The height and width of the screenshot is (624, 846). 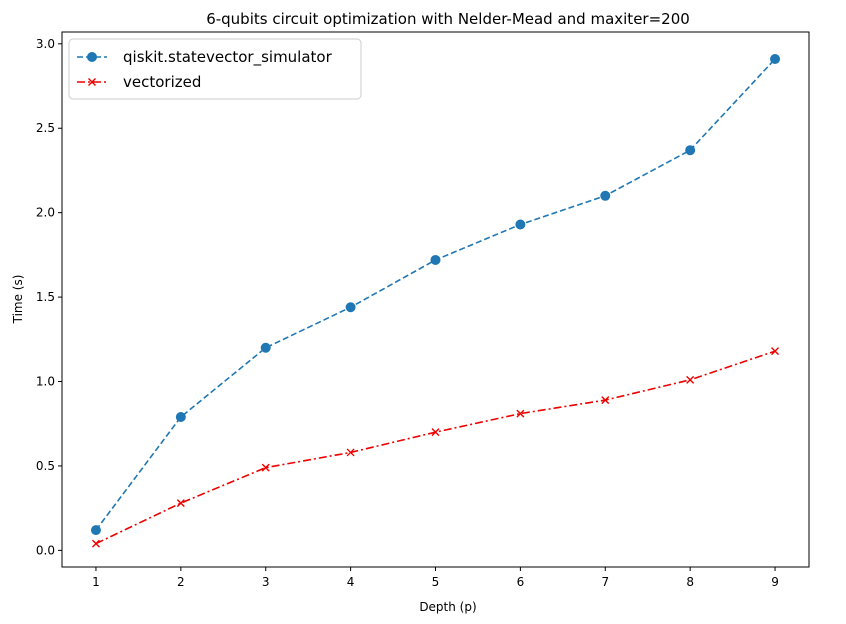 What do you see at coordinates (521, 582) in the screenshot?
I see `x-tick-label: 6` at bounding box center [521, 582].